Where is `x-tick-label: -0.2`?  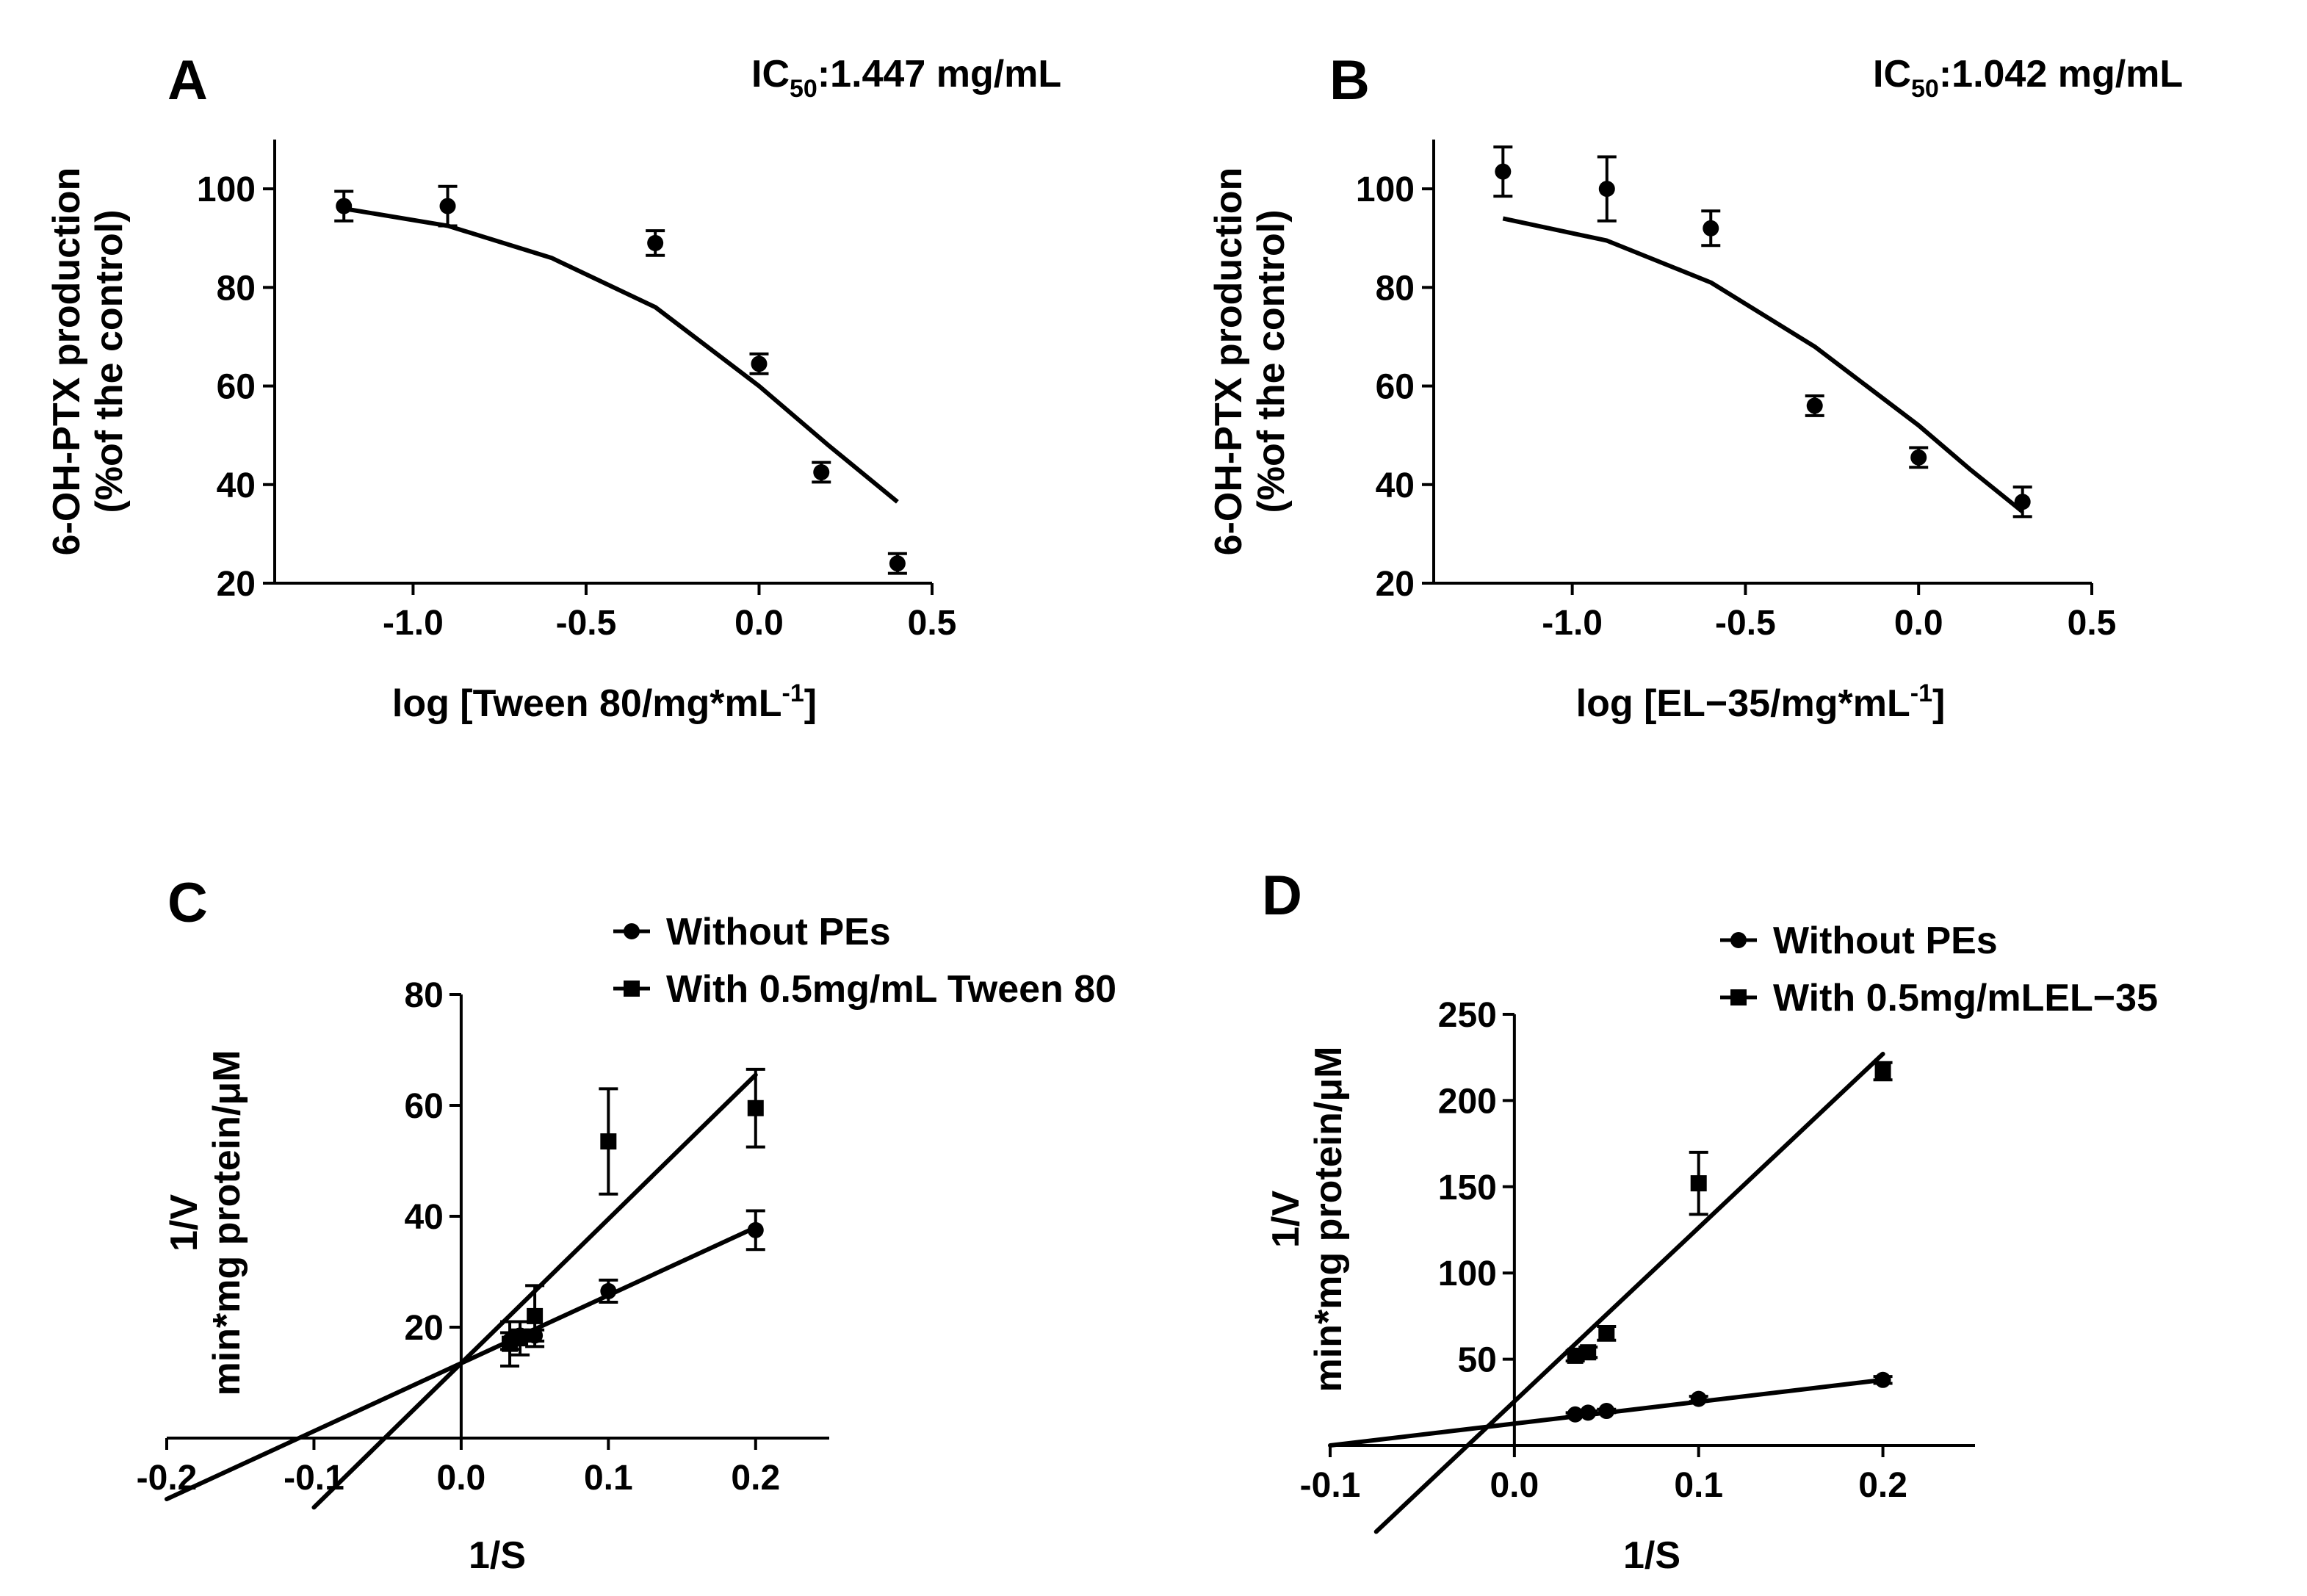 x-tick-label: -0.2 is located at coordinates (168, 1478).